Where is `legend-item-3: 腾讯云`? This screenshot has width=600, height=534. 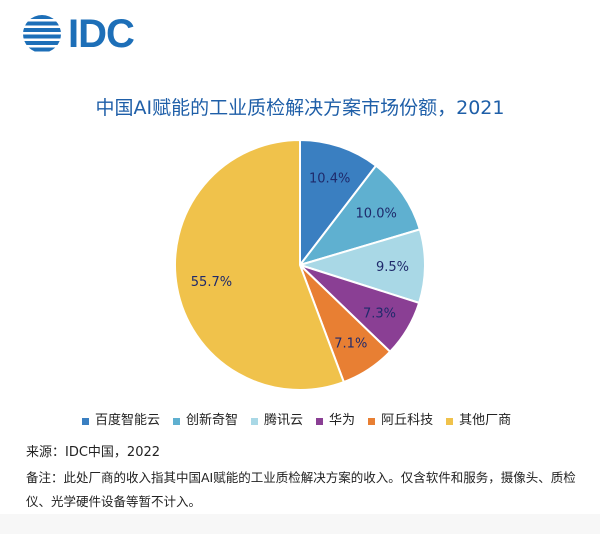
legend-item-3: 腾讯云 is located at coordinates (277, 421).